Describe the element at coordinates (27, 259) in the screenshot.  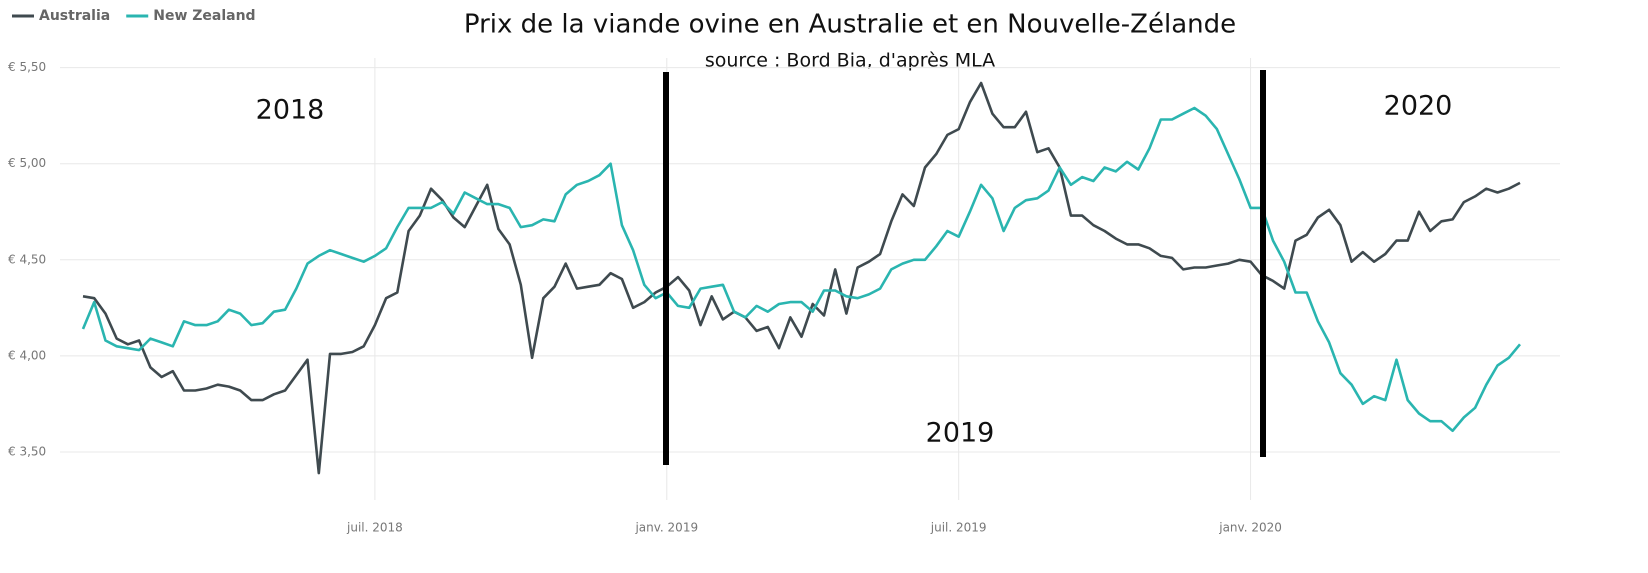
I see `y-tick-label: € 4,50` at that location.